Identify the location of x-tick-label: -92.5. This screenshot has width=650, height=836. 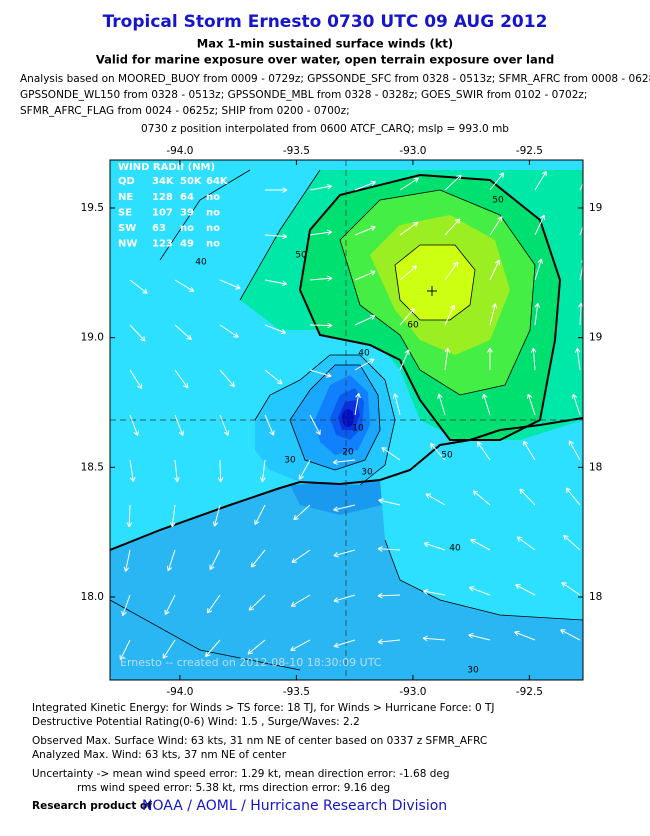
(529, 692).